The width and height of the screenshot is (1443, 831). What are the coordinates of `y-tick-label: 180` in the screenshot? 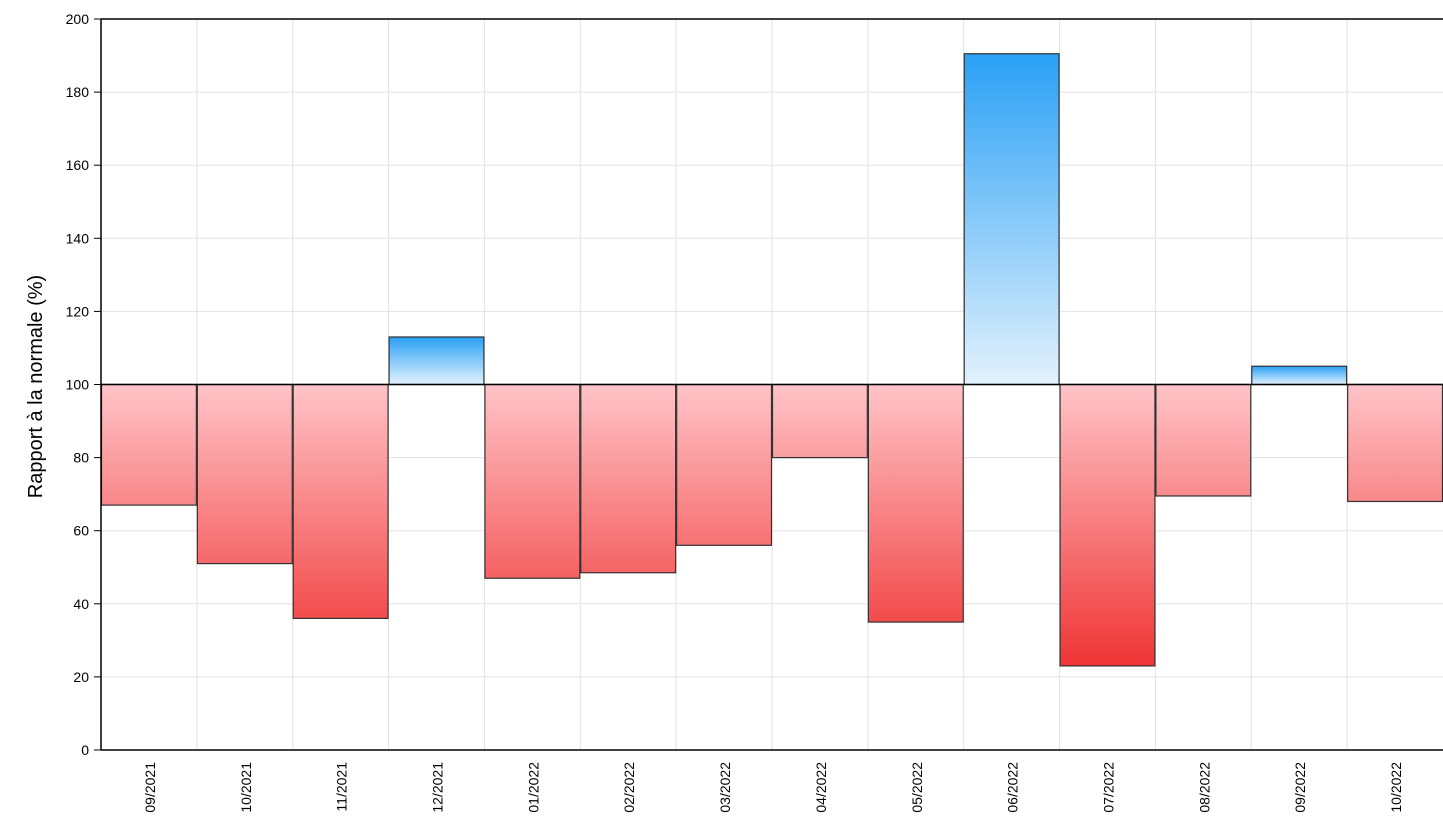 It's located at (78, 92).